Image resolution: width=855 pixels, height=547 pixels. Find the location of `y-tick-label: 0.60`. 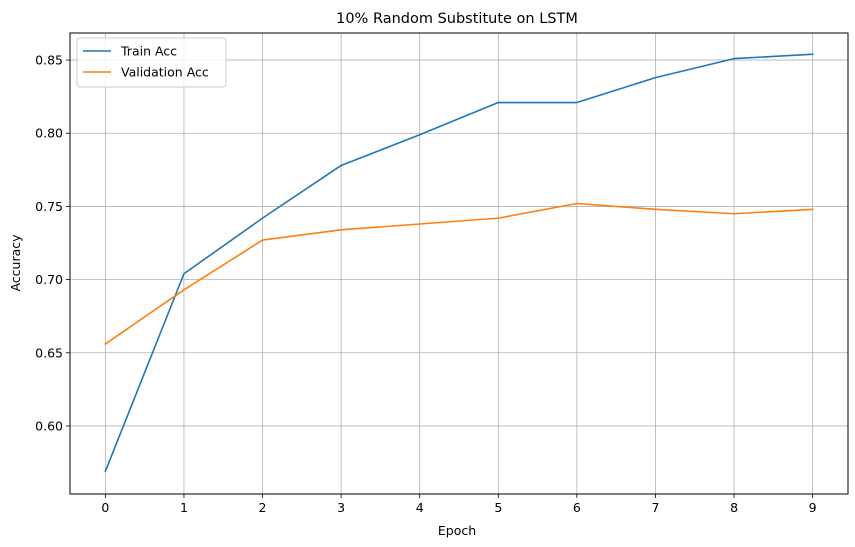

y-tick-label: 0.60 is located at coordinates (49, 425).